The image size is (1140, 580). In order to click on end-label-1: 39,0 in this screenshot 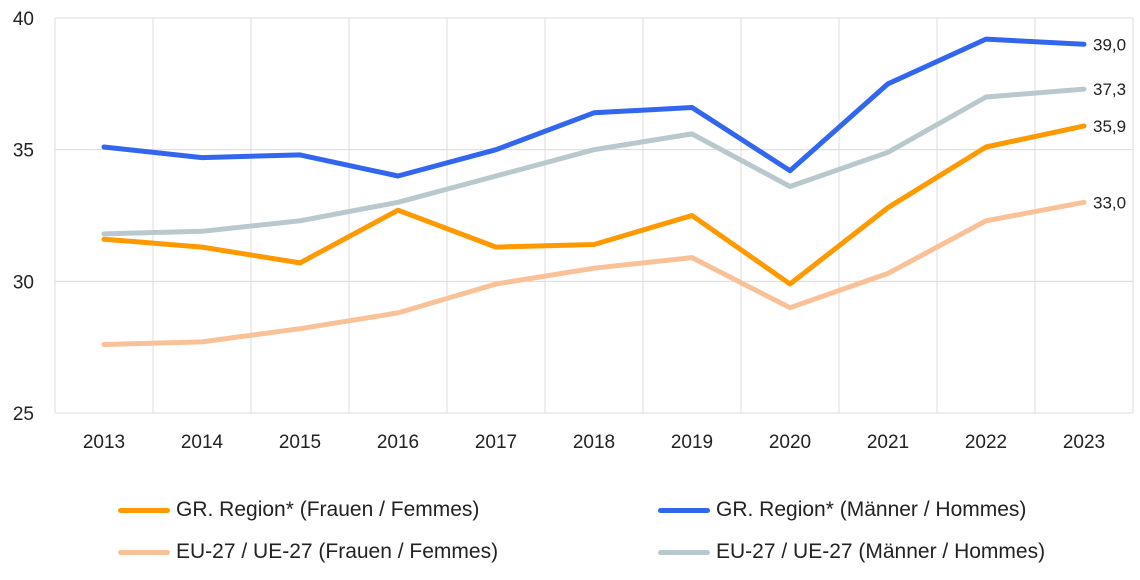, I will do `click(1109, 44)`.